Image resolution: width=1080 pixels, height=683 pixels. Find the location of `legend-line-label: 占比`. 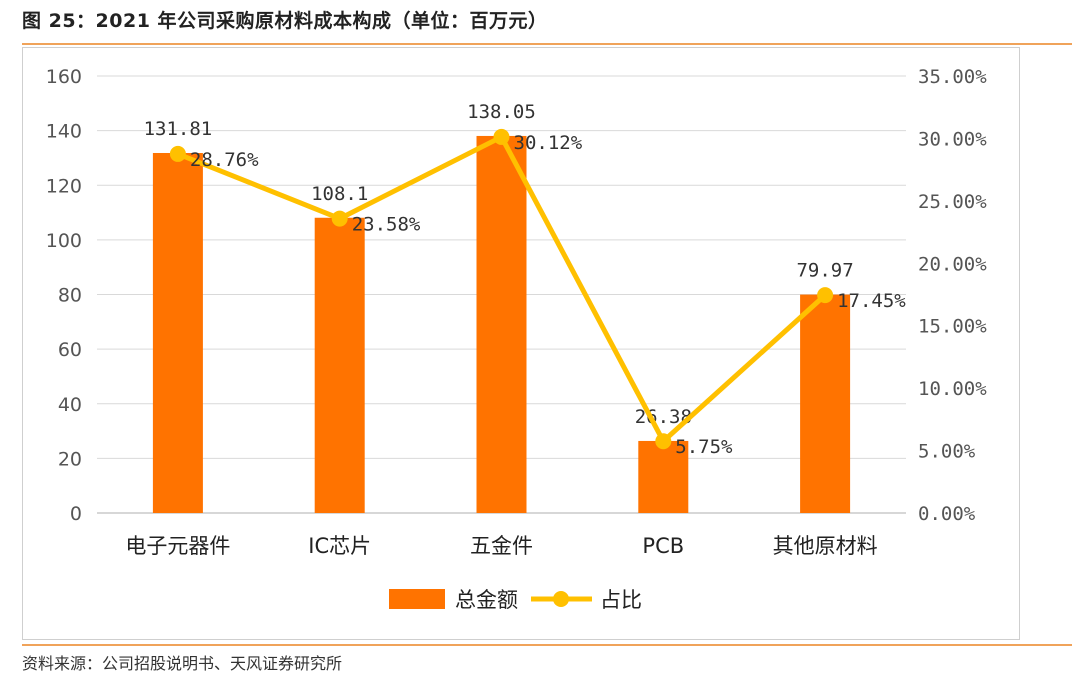

legend-line-label: 占比 is located at coordinates (621, 600).